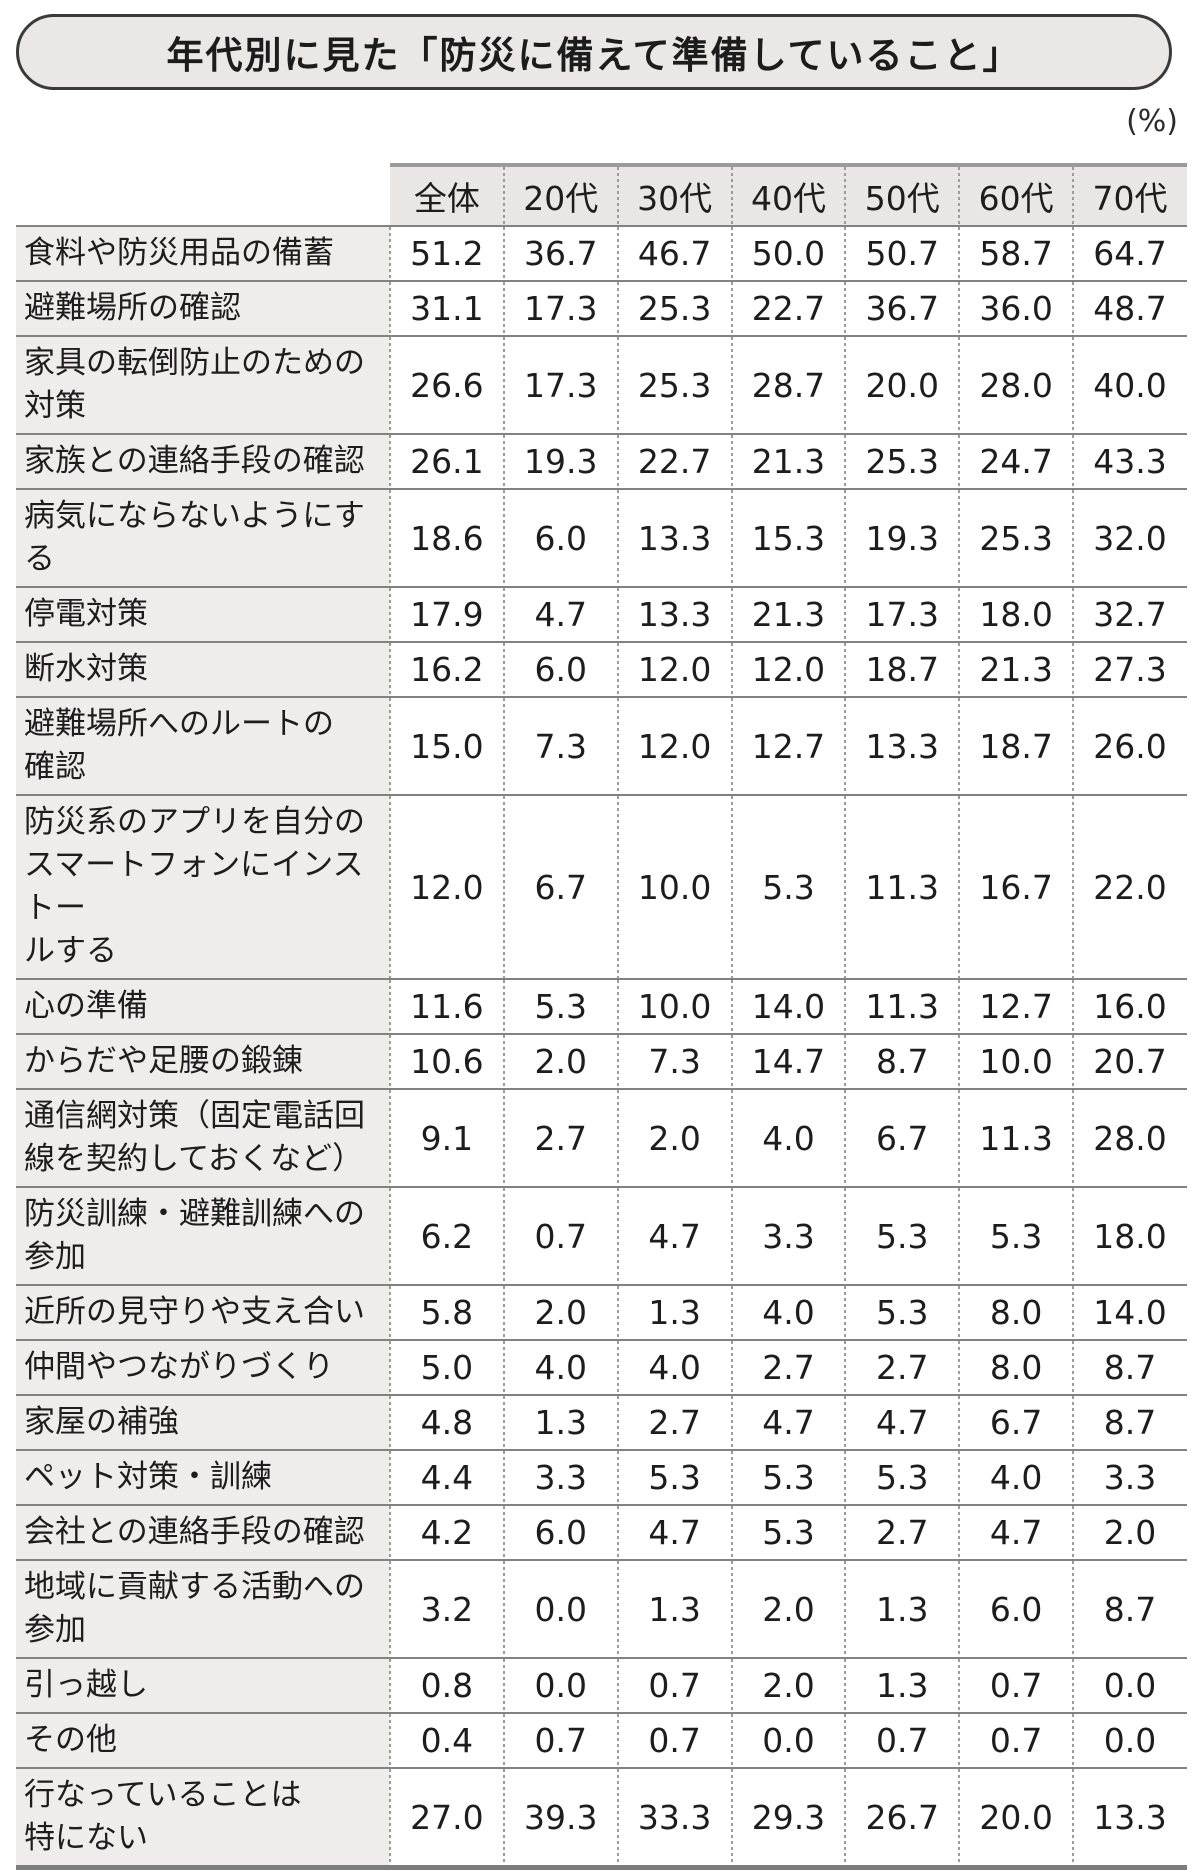  What do you see at coordinates (446, 1006) in the screenshot?
I see `data-cell: 11.6` at bounding box center [446, 1006].